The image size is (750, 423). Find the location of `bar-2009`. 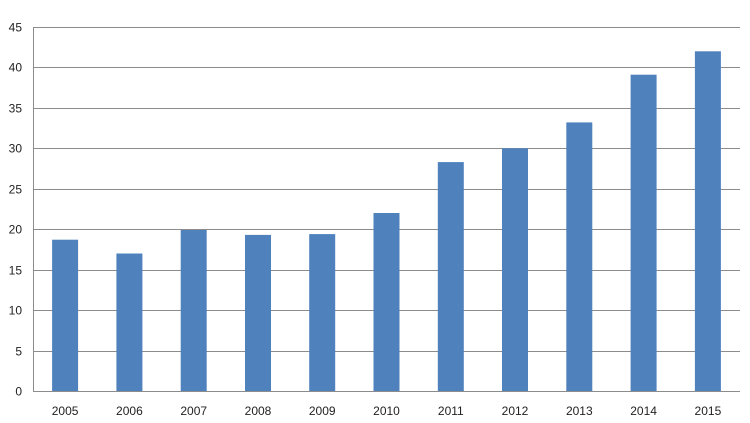

bar-2009 is located at coordinates (322, 312).